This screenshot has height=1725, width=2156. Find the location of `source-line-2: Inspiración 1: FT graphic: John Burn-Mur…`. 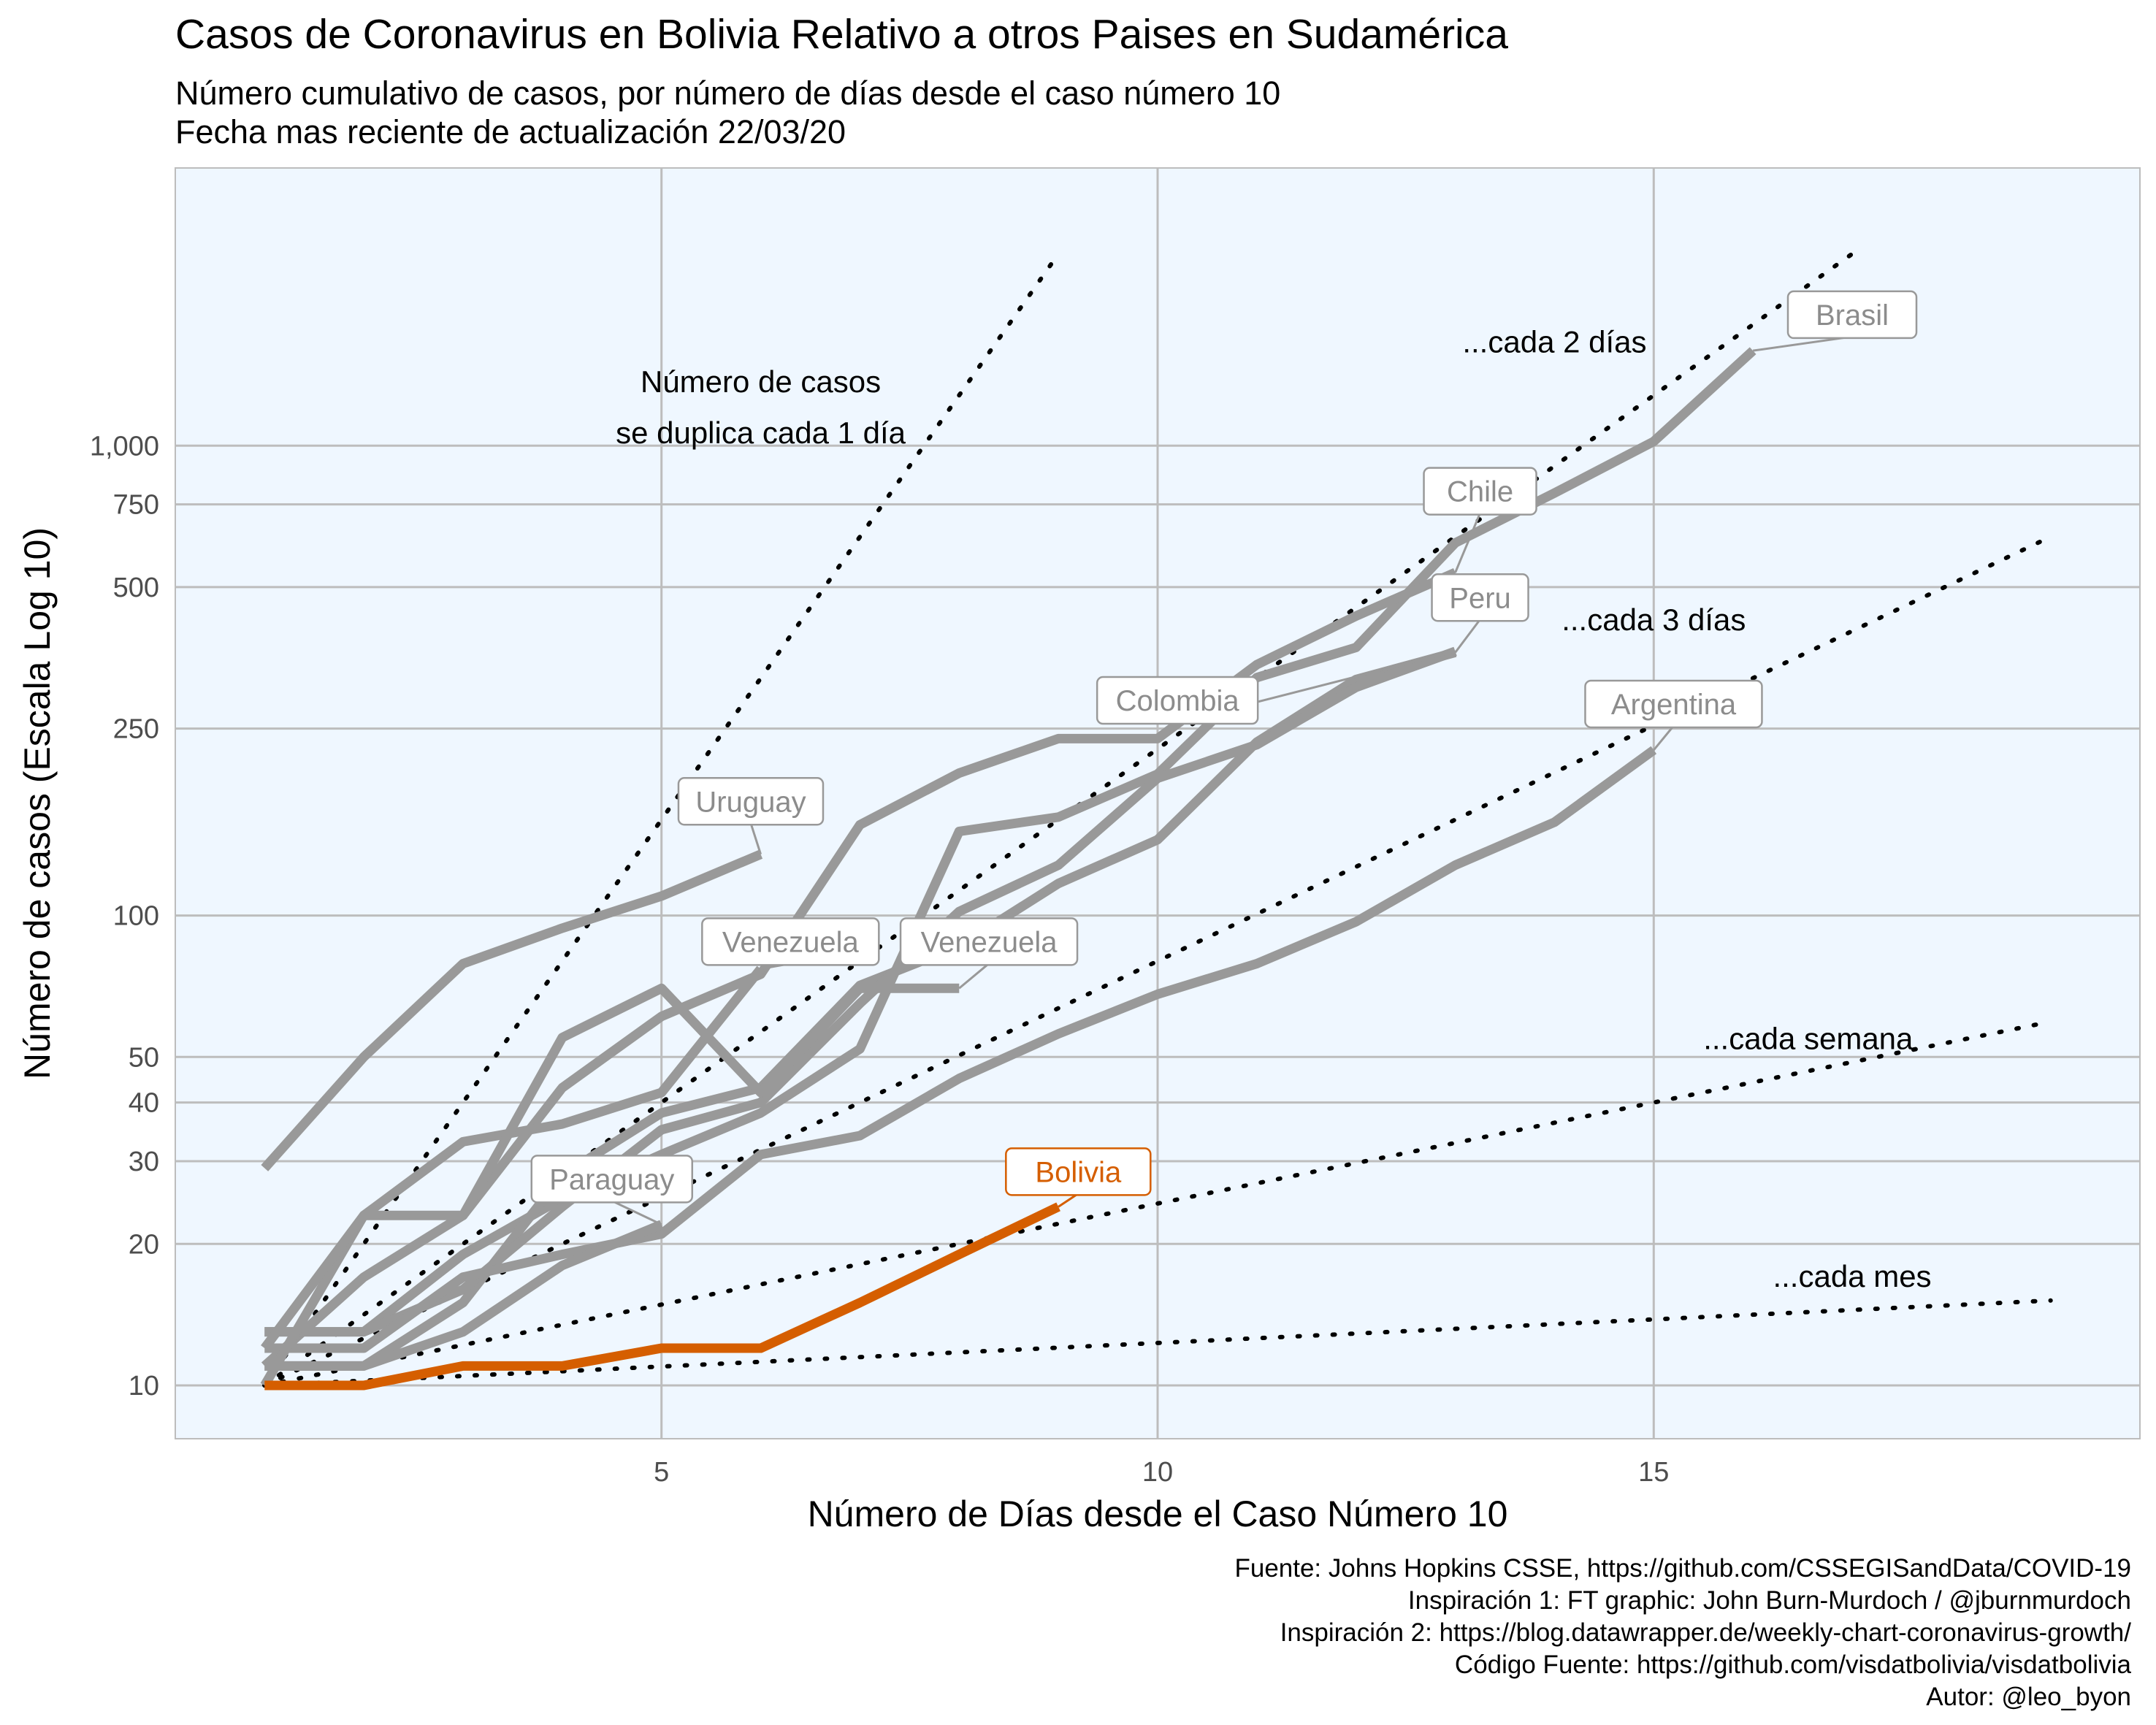

source-line-2: Inspiración 1: FT graphic: John Burn-Mur… is located at coordinates (1769, 1600).